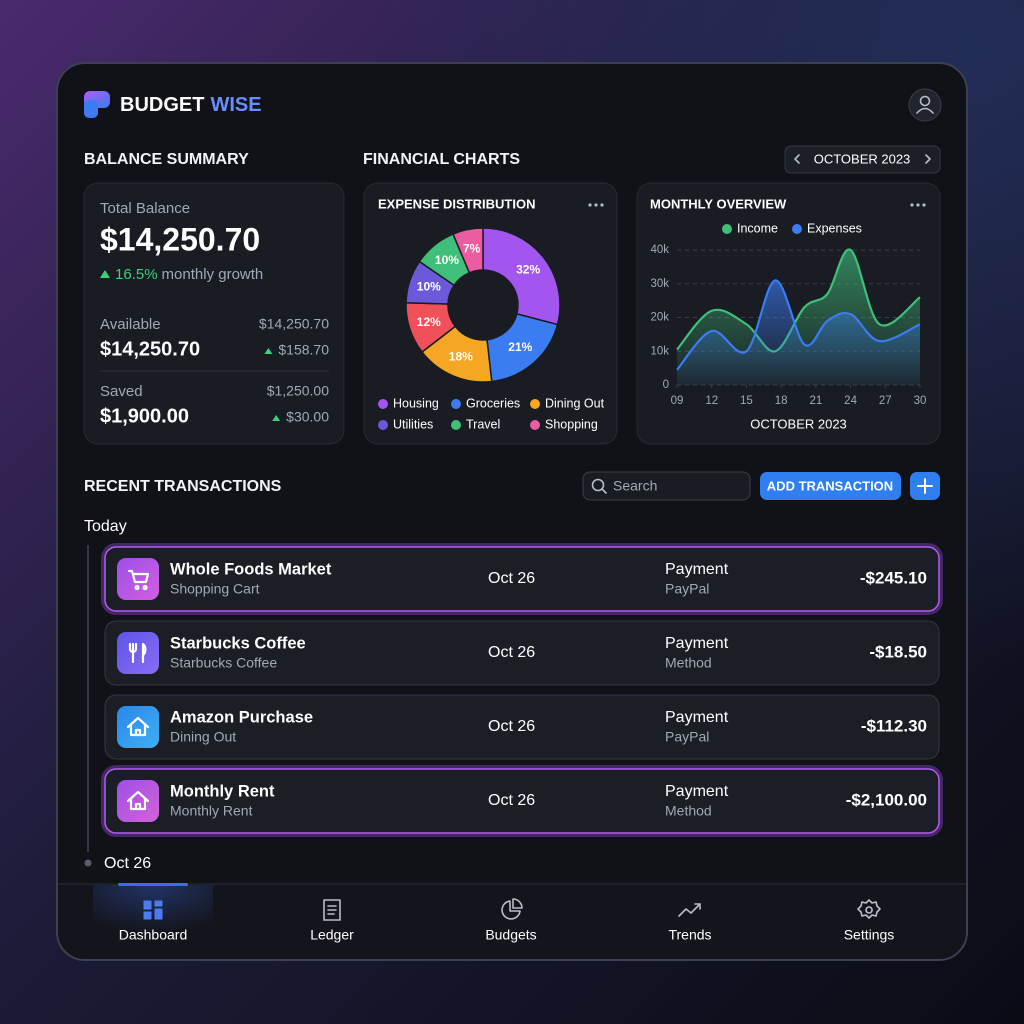 The width and height of the screenshot is (1024, 1024). Describe the element at coordinates (97, 104) in the screenshot. I see `logo` at that location.